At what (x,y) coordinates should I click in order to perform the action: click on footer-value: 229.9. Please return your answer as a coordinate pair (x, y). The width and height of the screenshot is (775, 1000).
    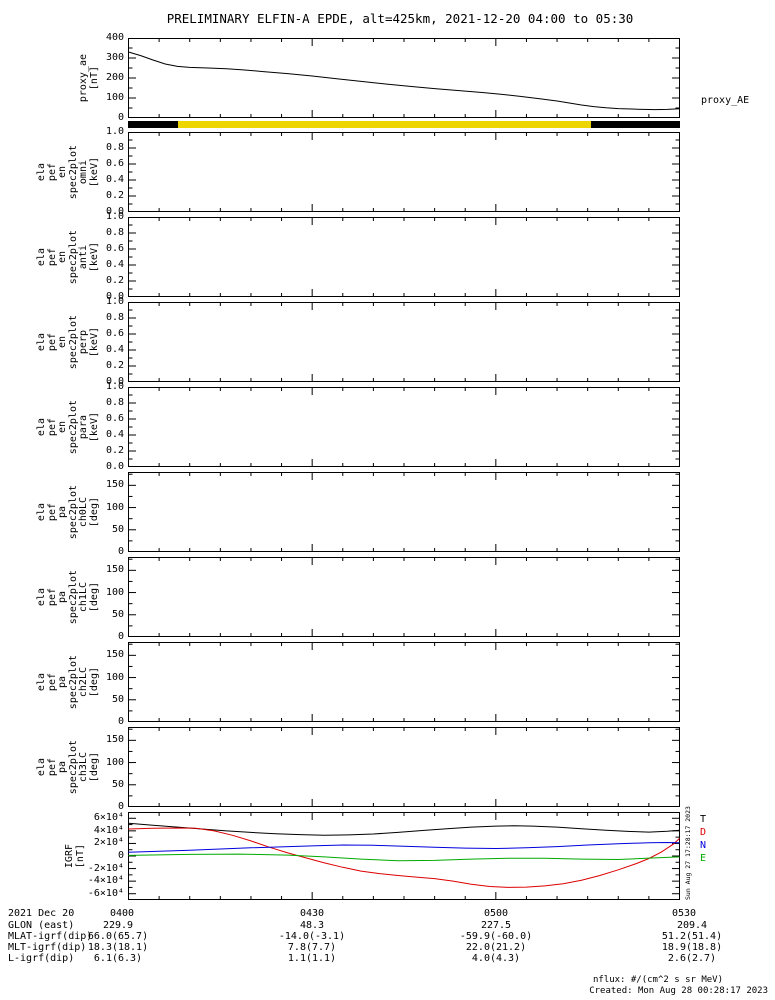
    Looking at the image, I should click on (118, 925).